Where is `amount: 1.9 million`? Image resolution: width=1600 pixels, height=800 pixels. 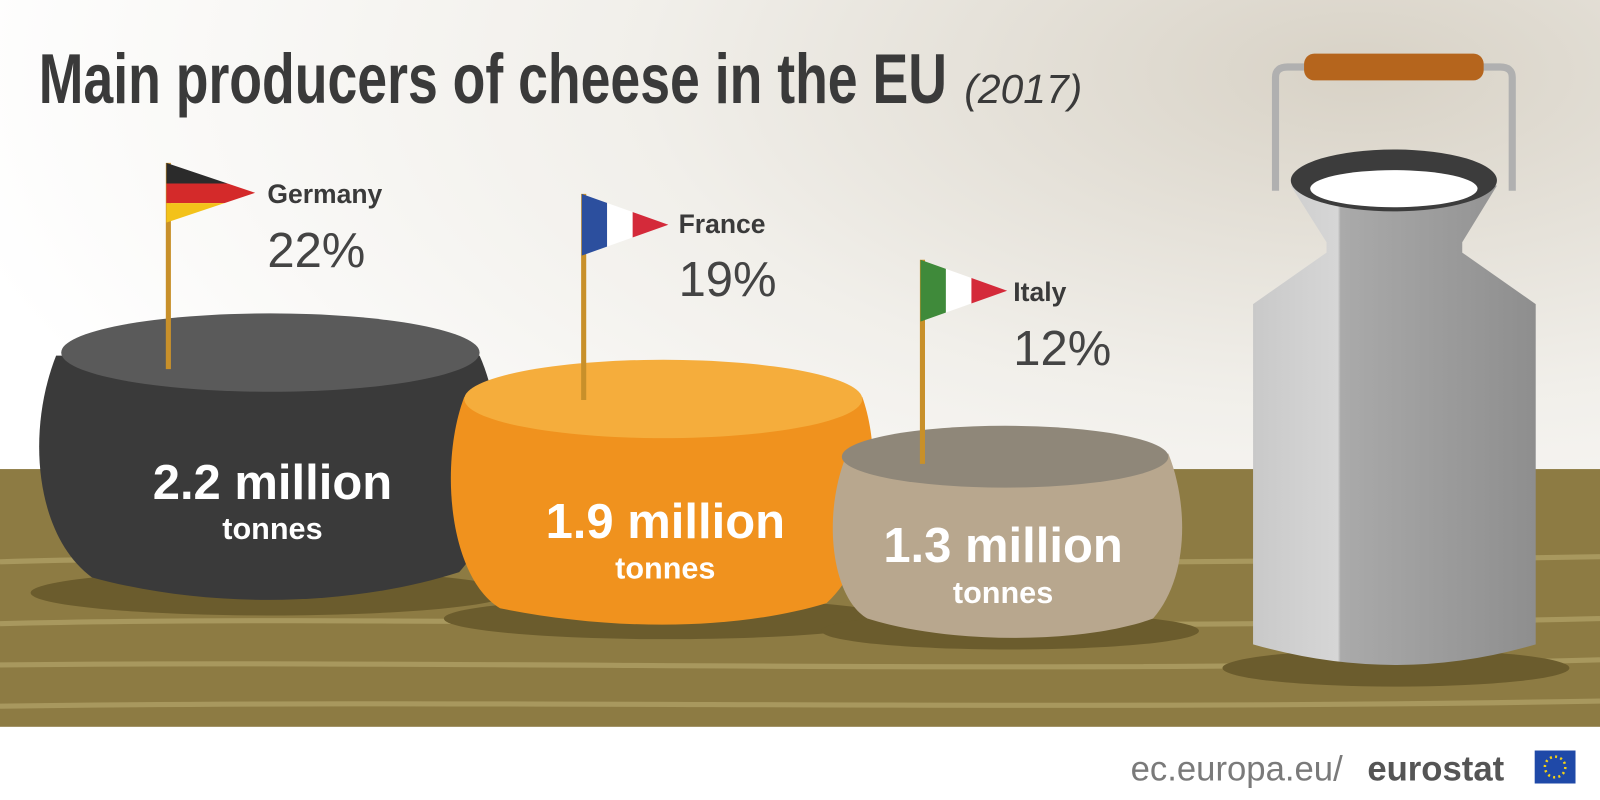 amount: 1.9 million is located at coordinates (665, 521).